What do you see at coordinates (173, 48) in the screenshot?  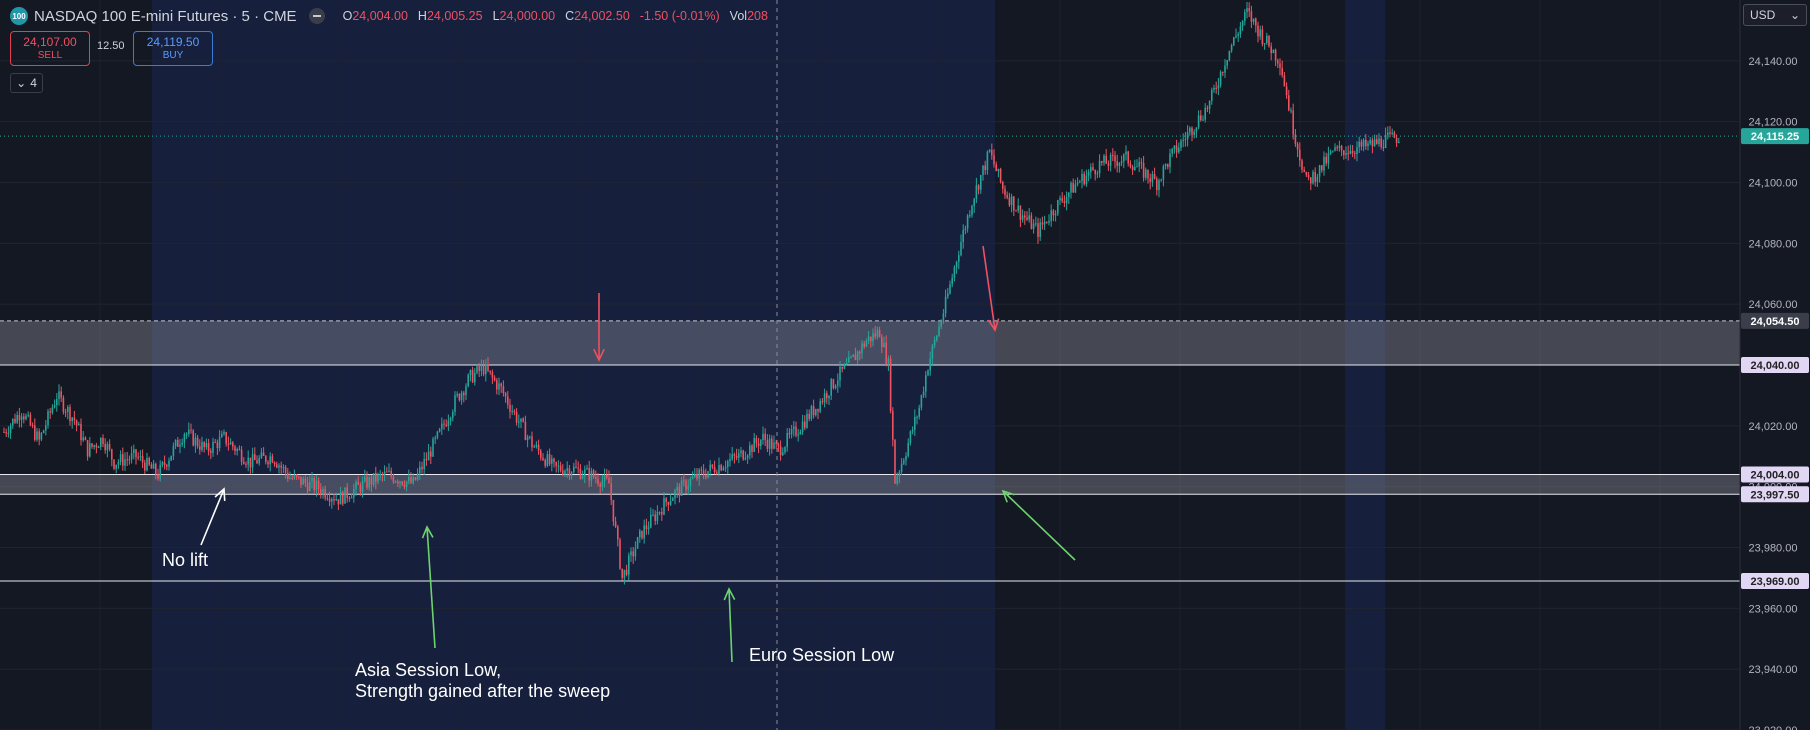 I see `buy-button: 24,119.50 BUY` at bounding box center [173, 48].